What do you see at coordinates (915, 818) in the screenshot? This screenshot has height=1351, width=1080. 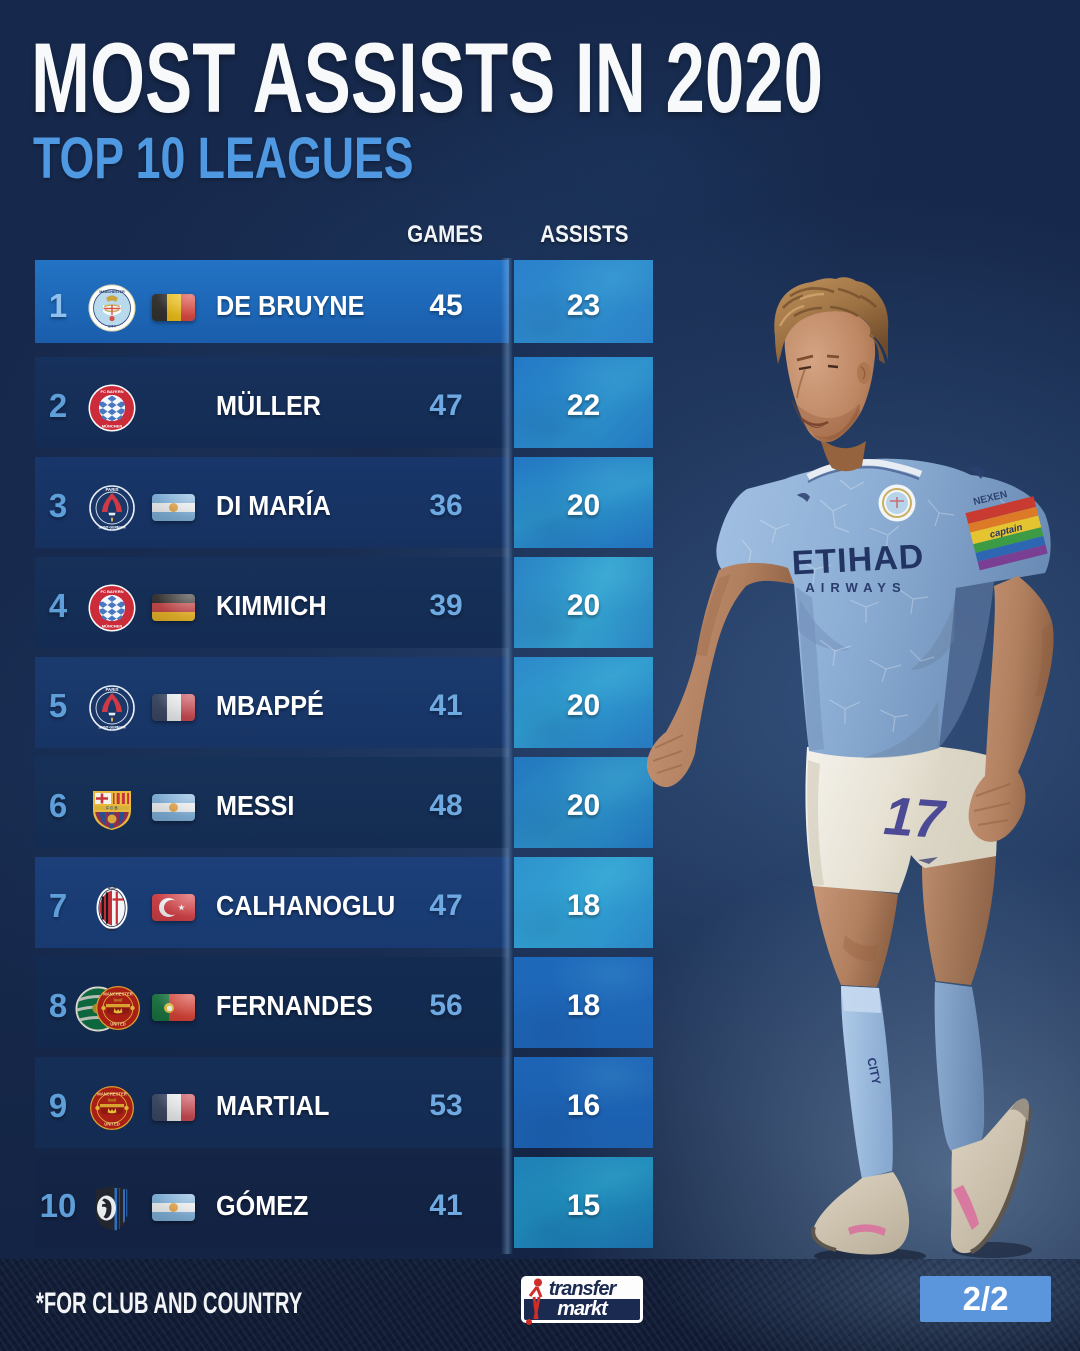 I see `svg-text: 17` at bounding box center [915, 818].